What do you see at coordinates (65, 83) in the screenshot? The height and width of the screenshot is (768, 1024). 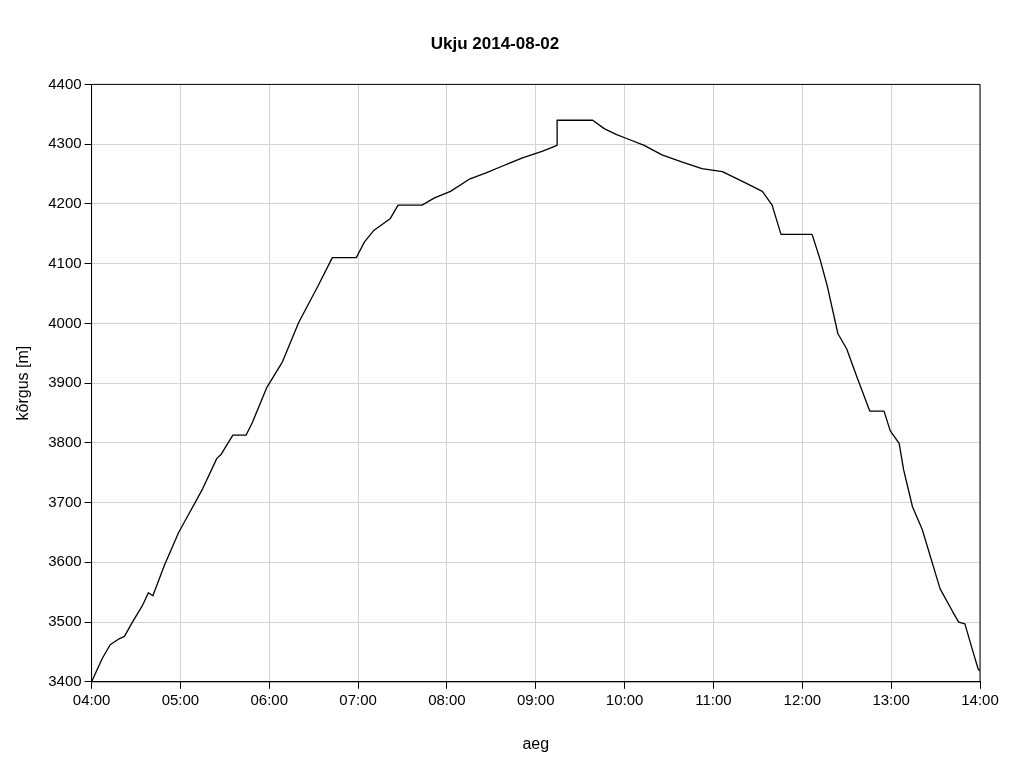 I see `y-tick-label: 4400` at bounding box center [65, 83].